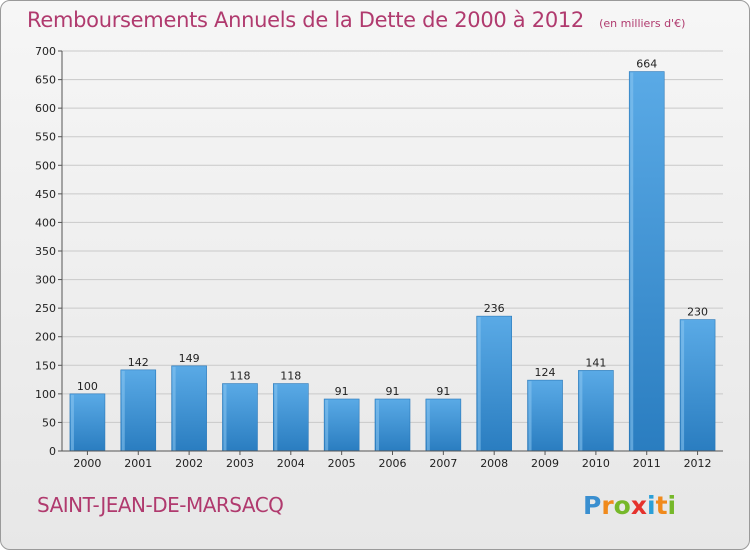  What do you see at coordinates (45, 108) in the screenshot?
I see `y-tick-label: 600` at bounding box center [45, 108].